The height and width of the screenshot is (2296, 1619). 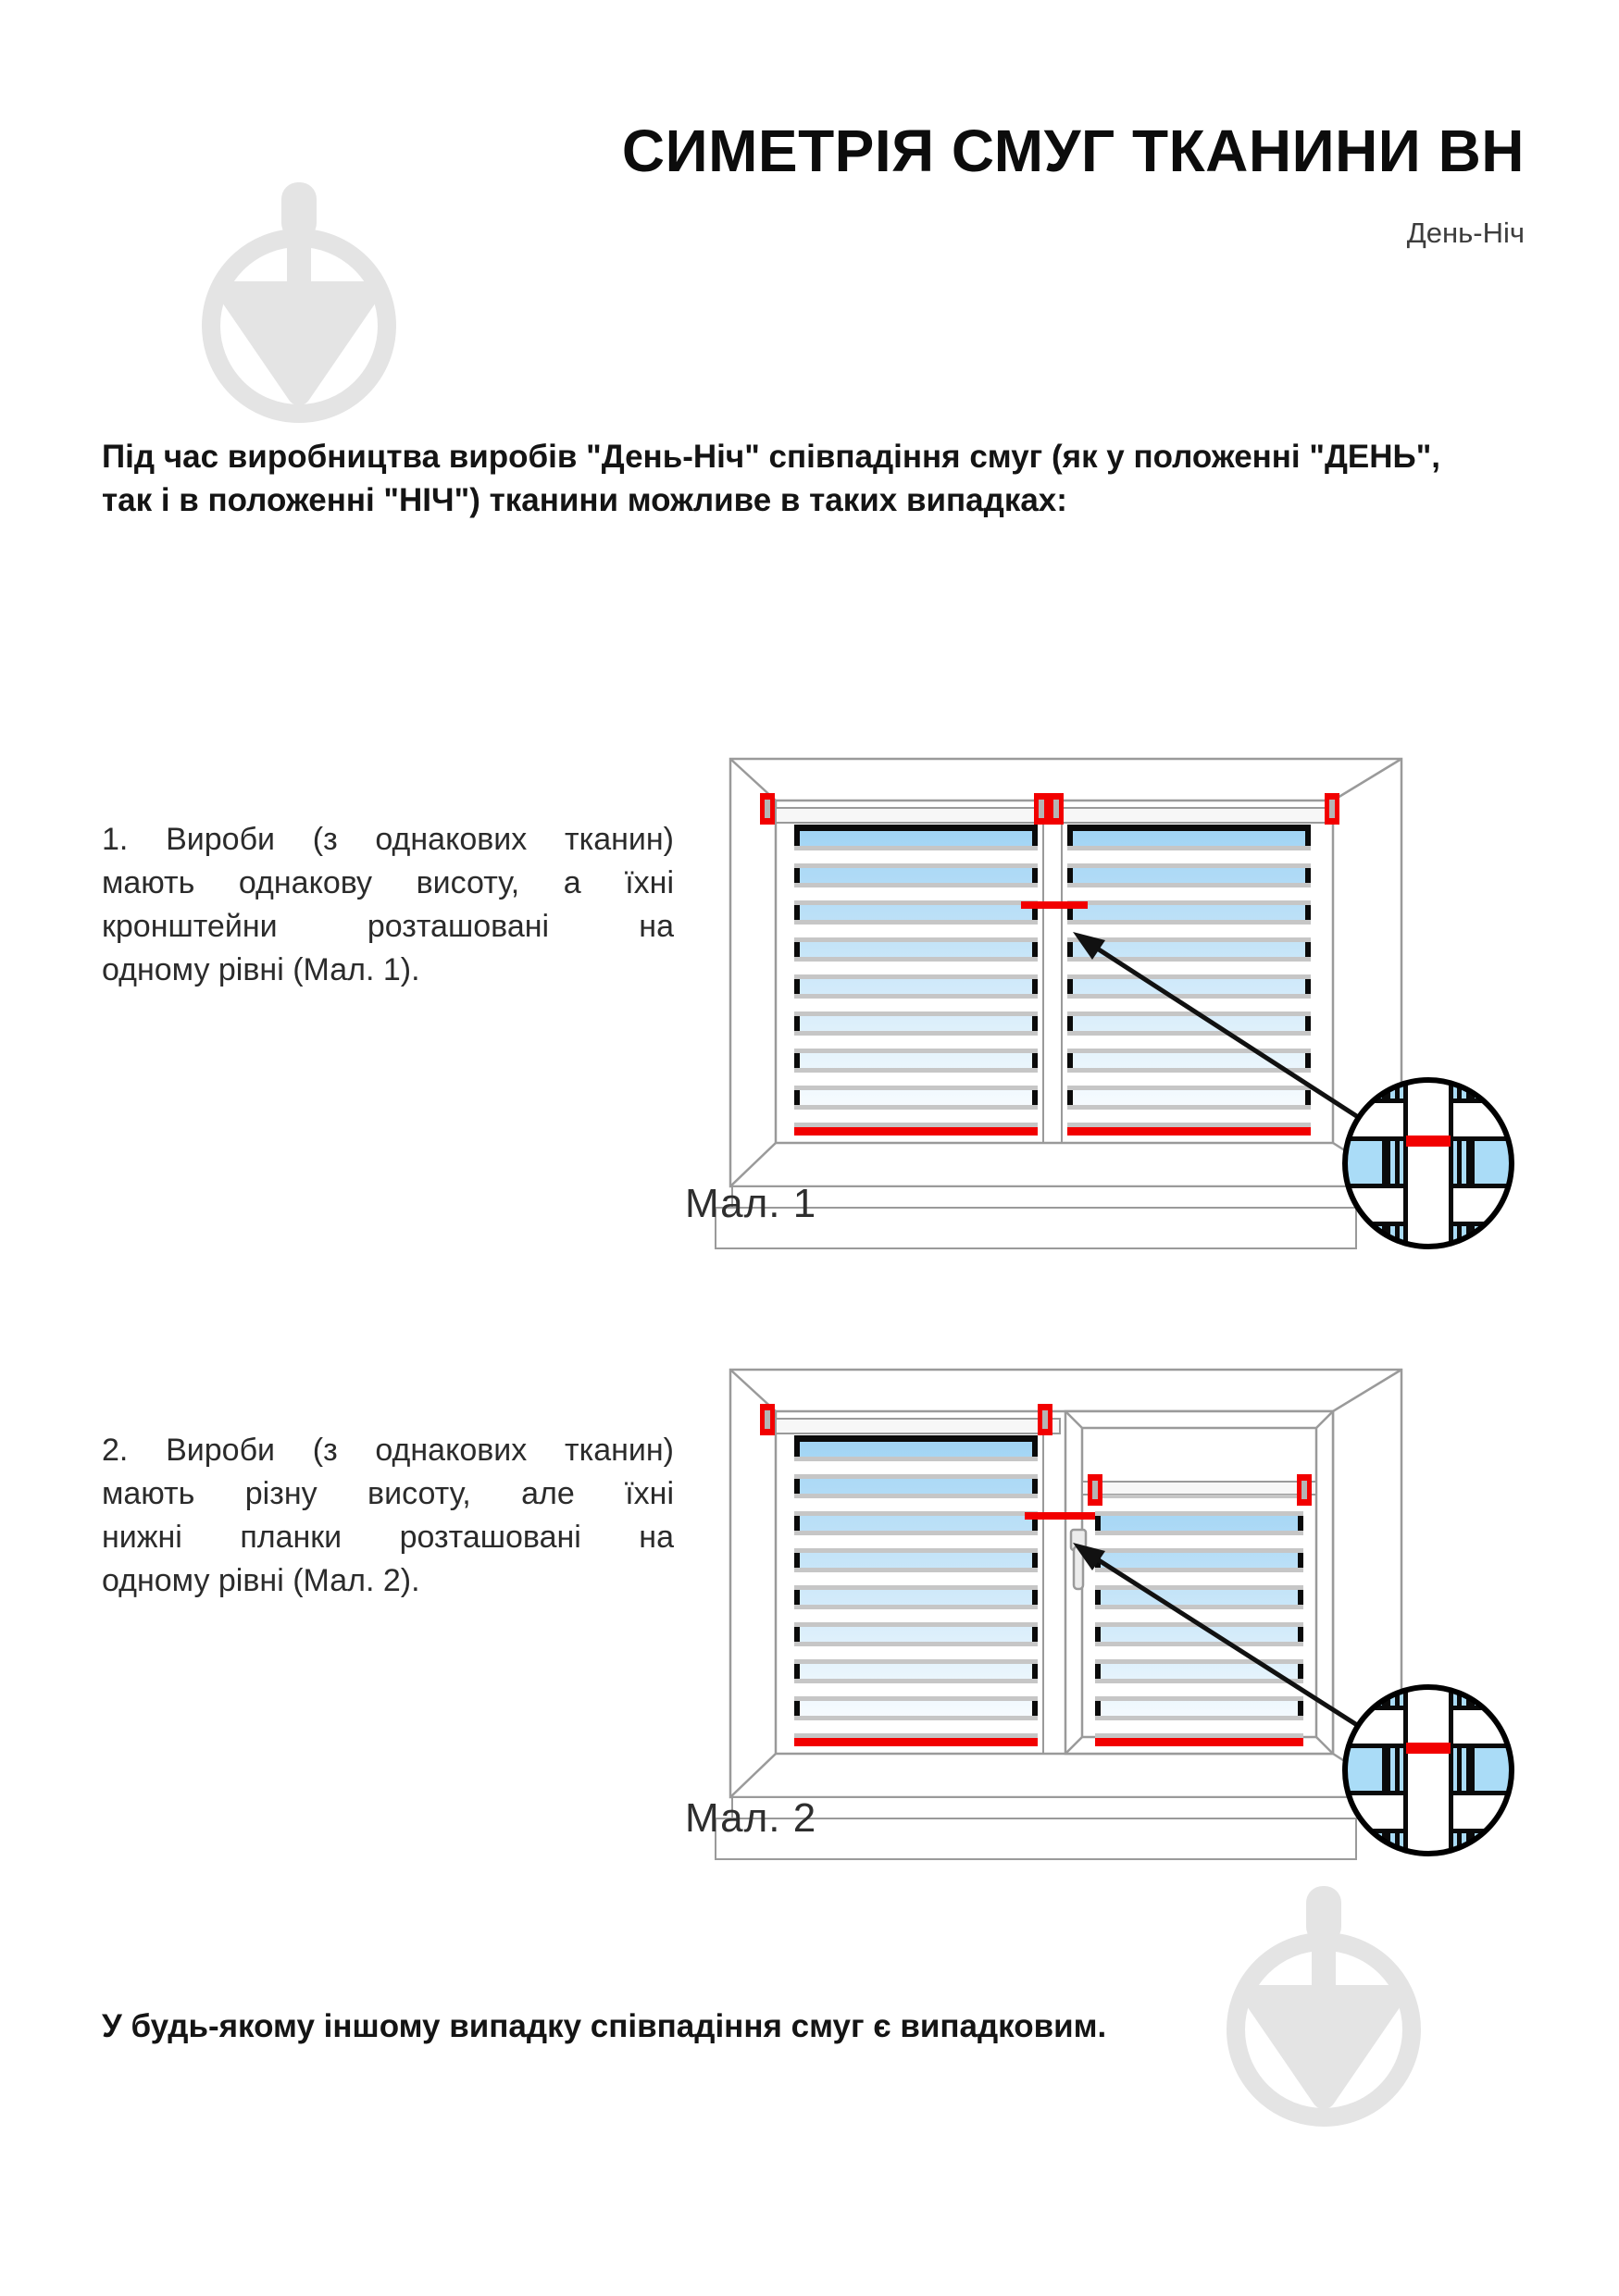 I want to click on page-title: СИМЕТРІЯ СМУГ ТКАНИНИ ВН, so click(x=1073, y=151).